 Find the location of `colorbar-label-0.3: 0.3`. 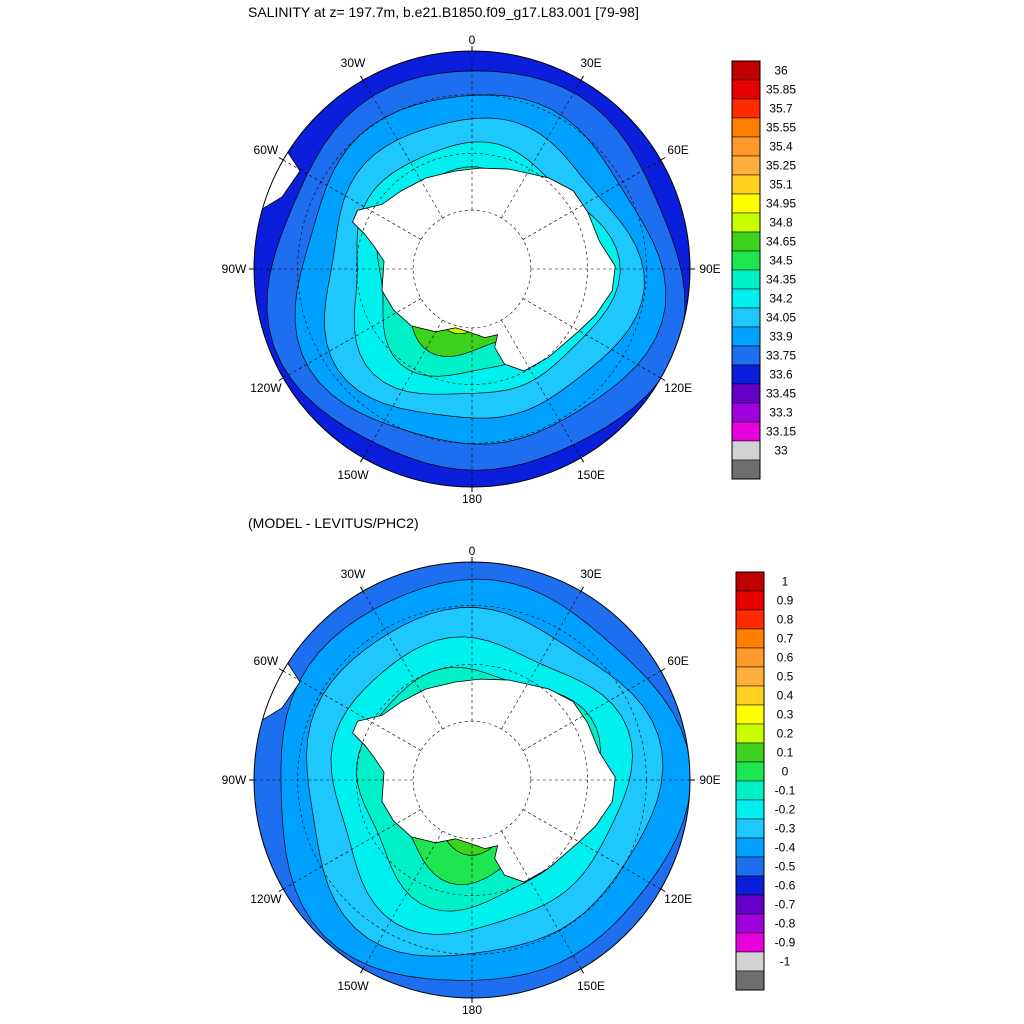

colorbar-label-0.3: 0.3 is located at coordinates (785, 715).